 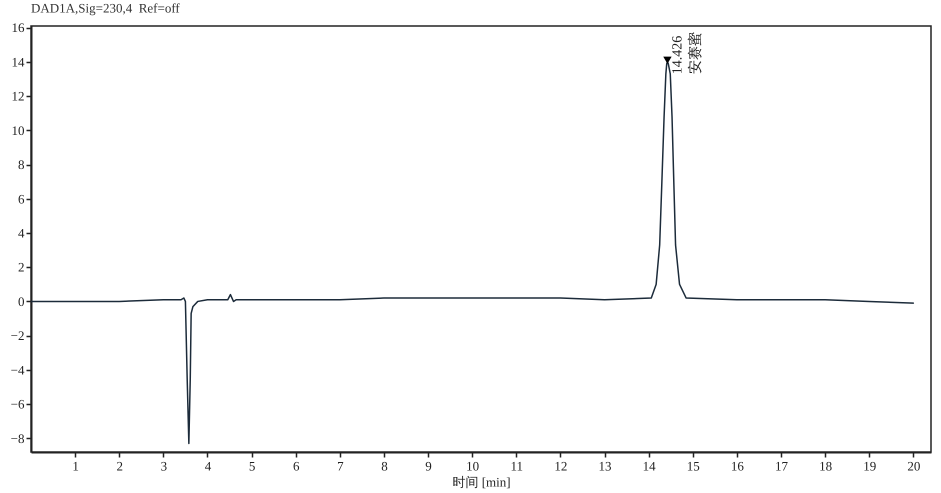 I want to click on x-tick-label: 17, so click(x=781, y=466).